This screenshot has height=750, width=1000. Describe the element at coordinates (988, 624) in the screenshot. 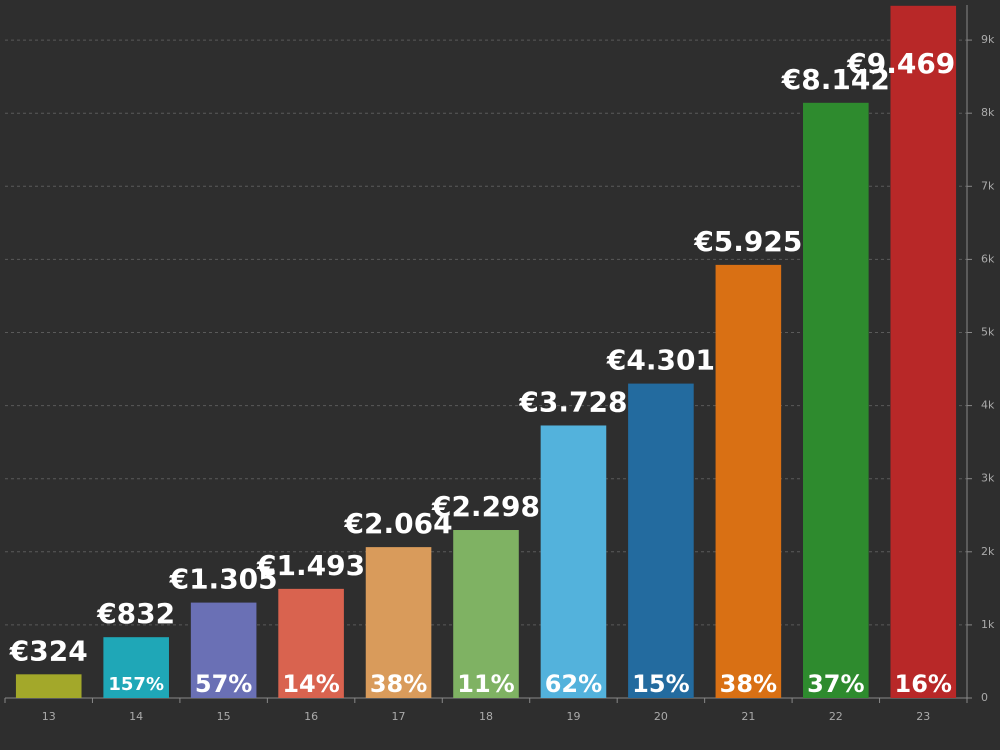

I see `y-tick-label: 1k` at that location.